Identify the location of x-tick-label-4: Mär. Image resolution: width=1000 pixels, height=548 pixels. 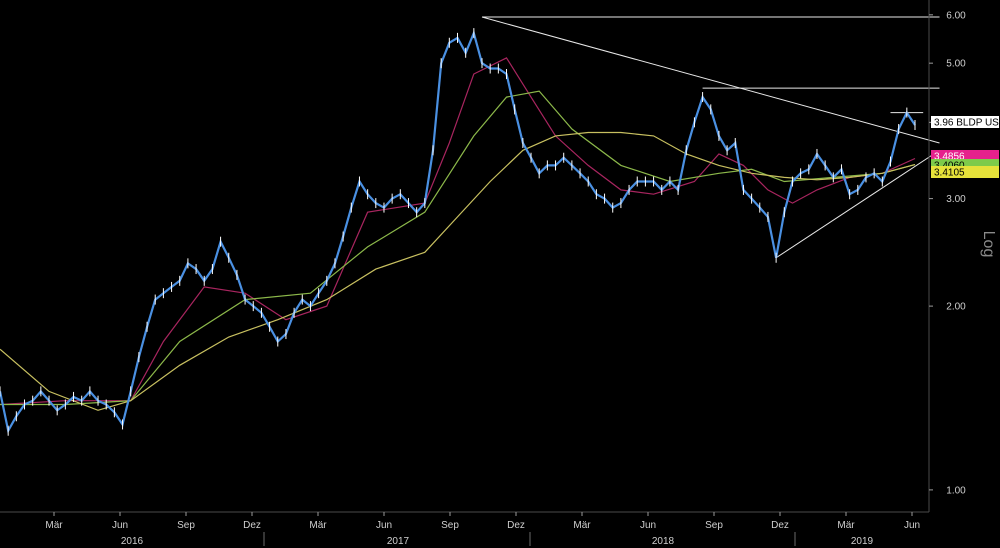
(318, 525).